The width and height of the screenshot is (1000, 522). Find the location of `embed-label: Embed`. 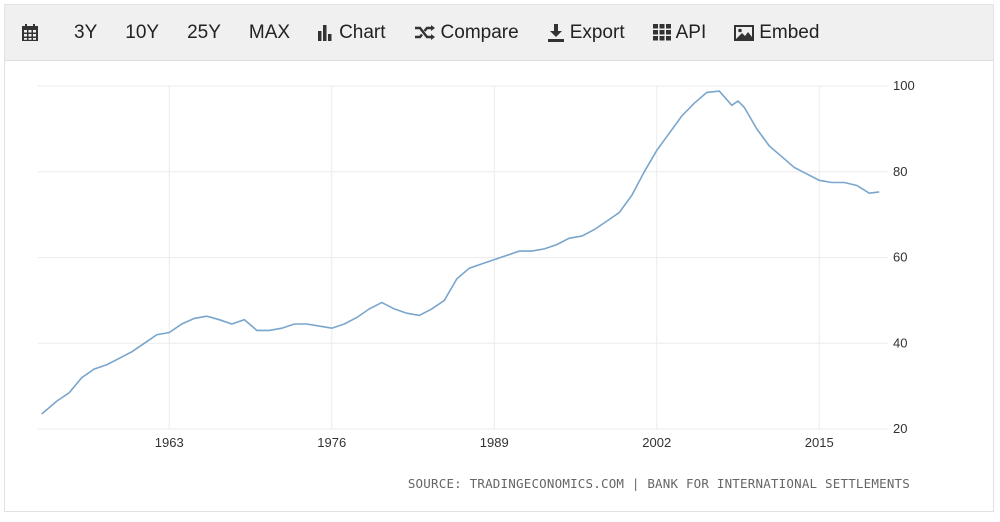

embed-label: Embed is located at coordinates (789, 32).